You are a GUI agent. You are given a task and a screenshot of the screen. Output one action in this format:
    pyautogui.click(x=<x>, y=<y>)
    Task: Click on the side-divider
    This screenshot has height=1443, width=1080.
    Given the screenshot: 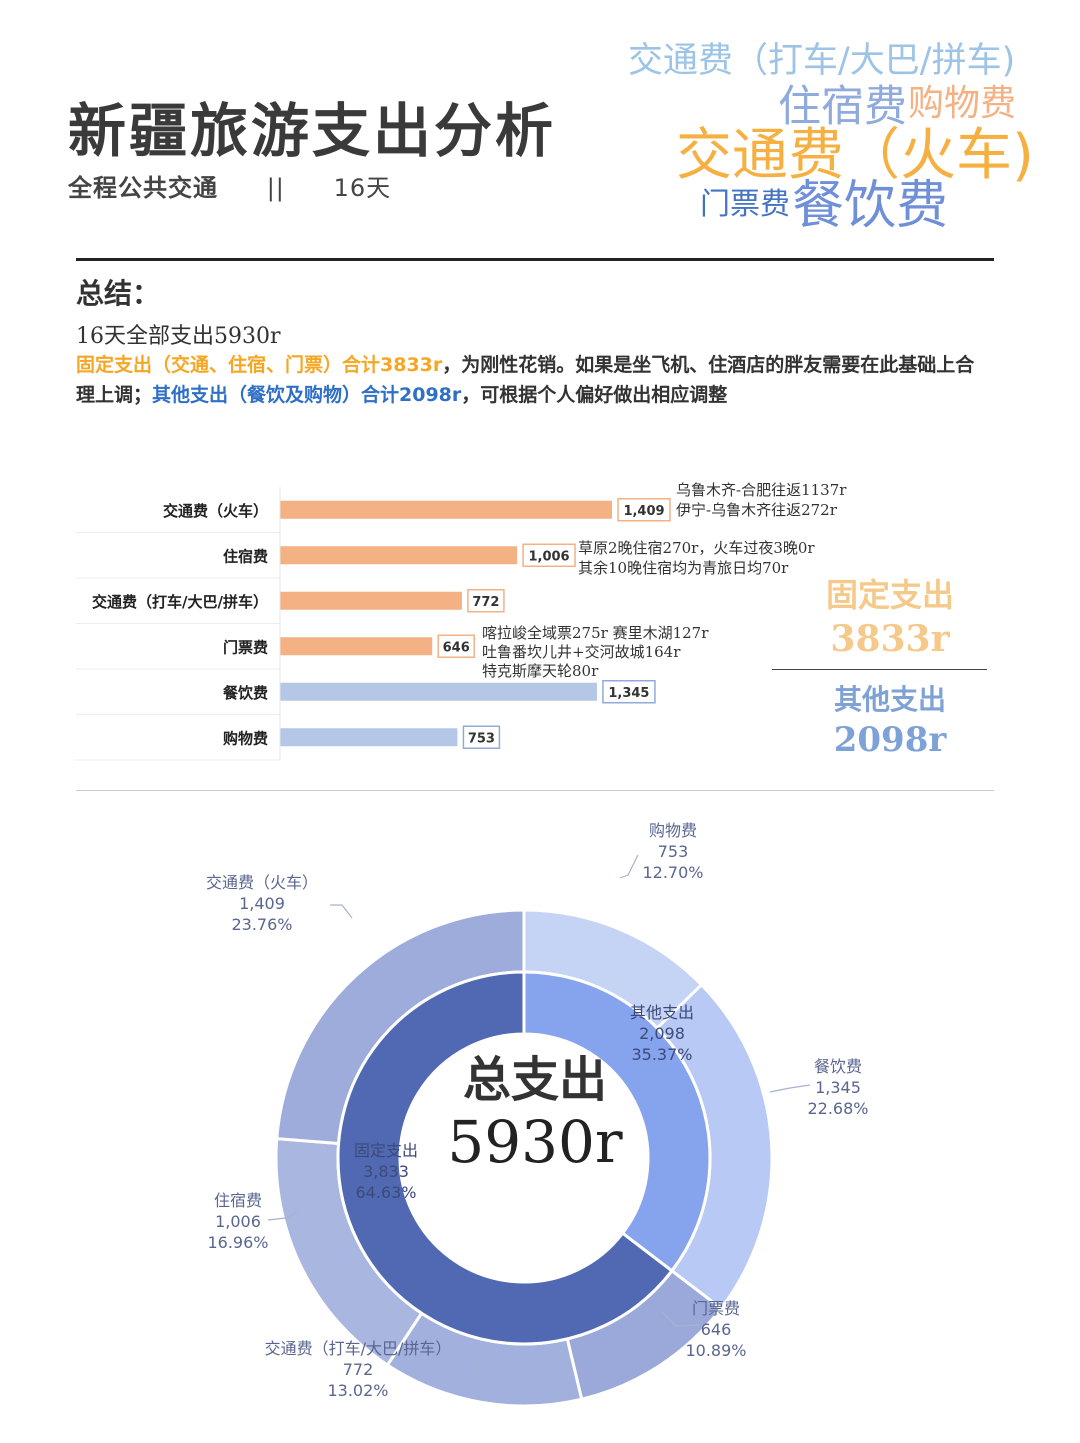 What is the action you would take?
    pyautogui.click(x=879, y=669)
    